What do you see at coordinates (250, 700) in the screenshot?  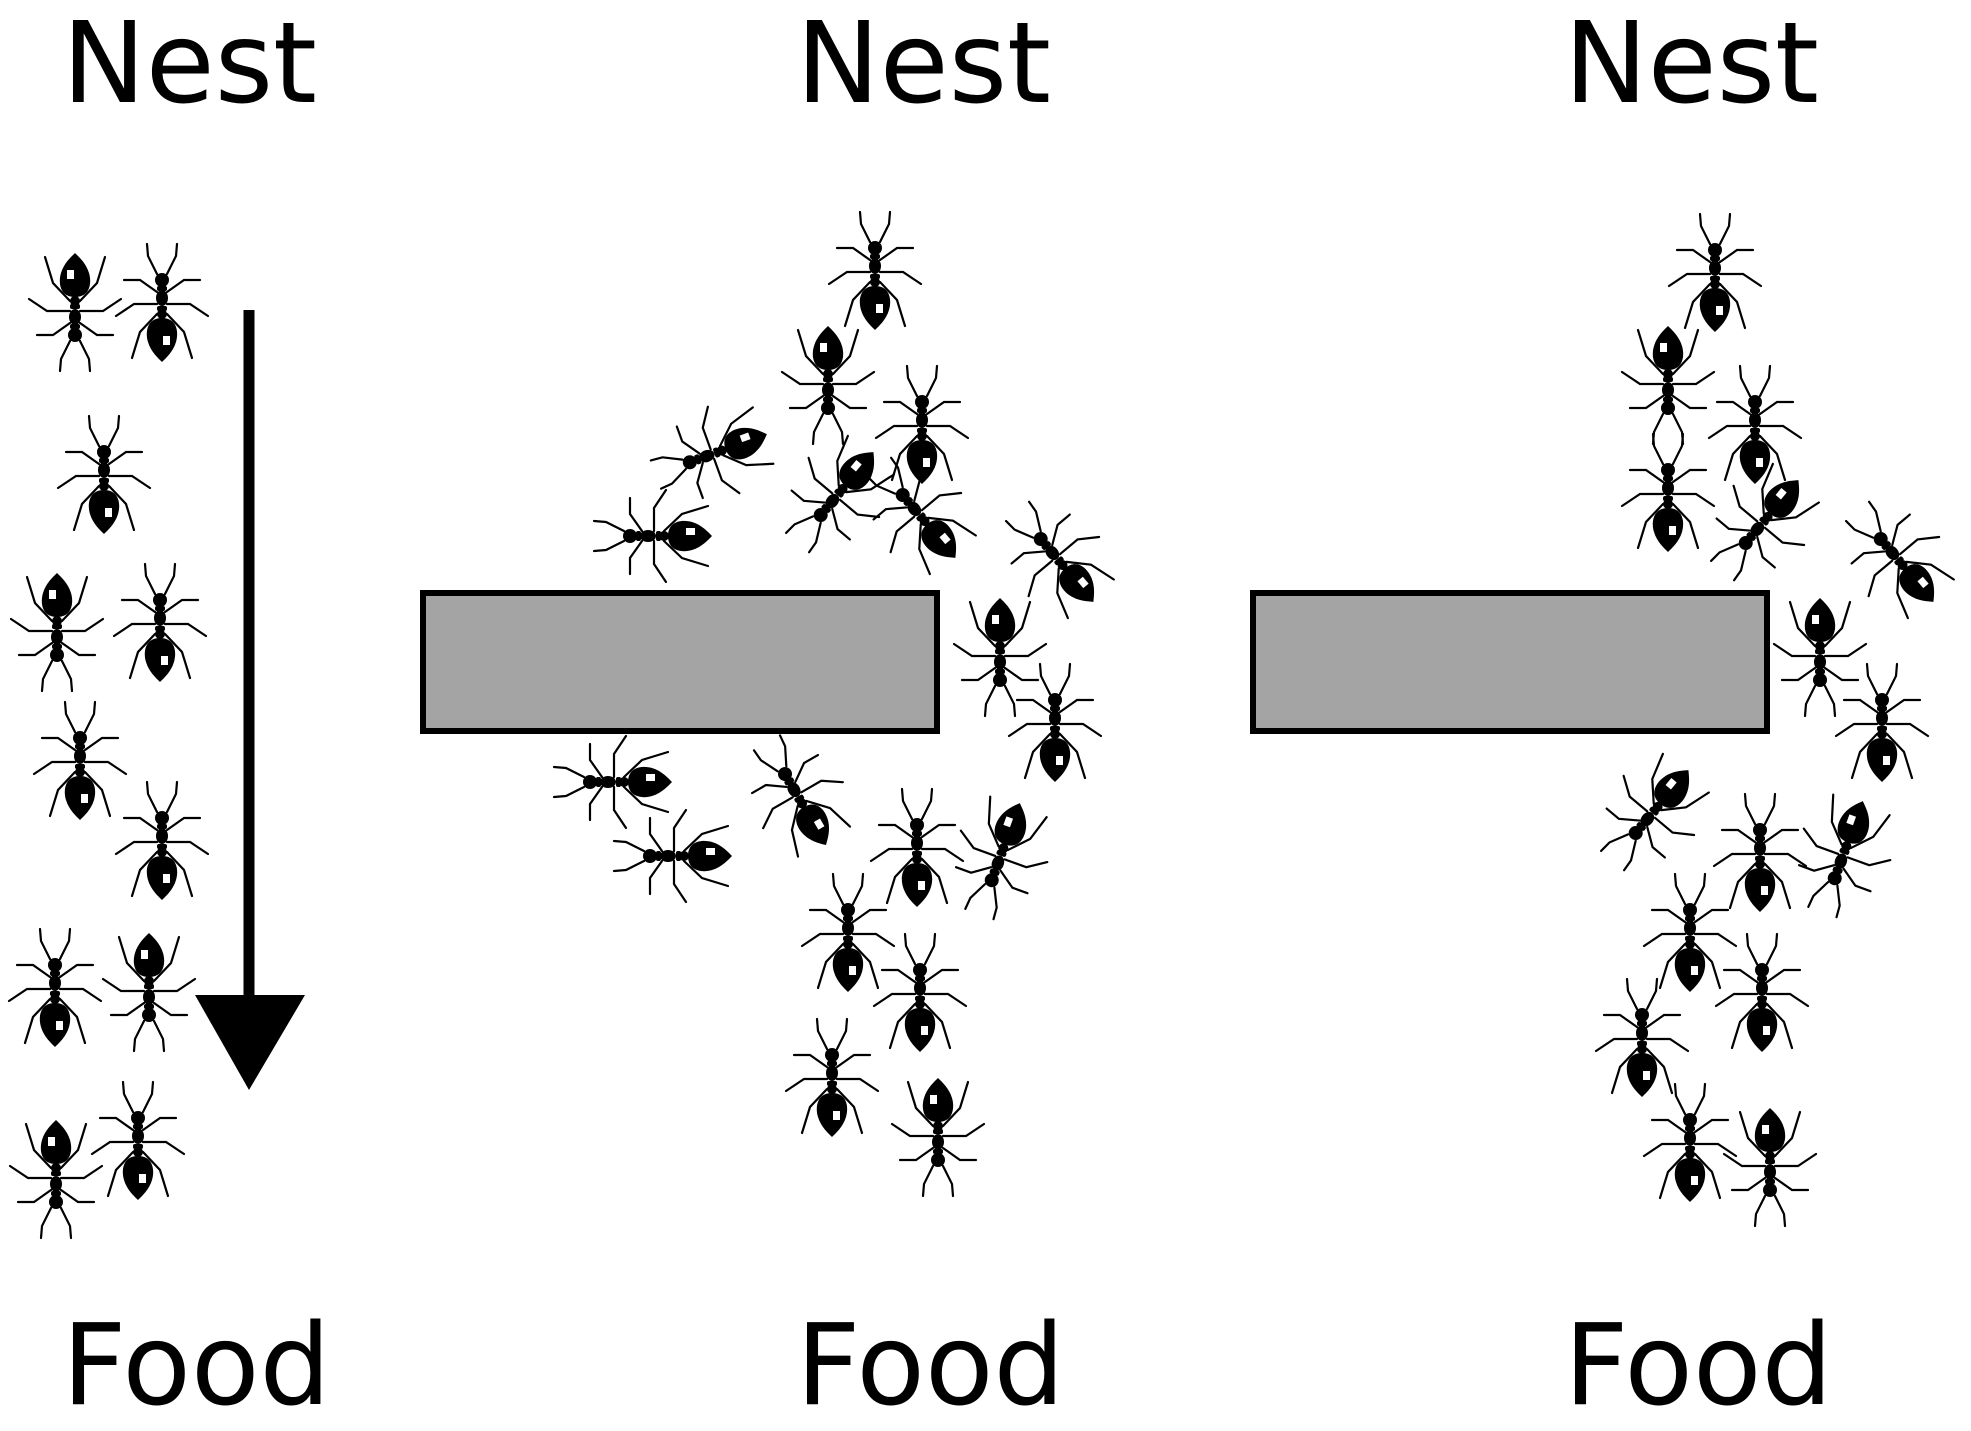 I see `arrow-down-icon` at bounding box center [250, 700].